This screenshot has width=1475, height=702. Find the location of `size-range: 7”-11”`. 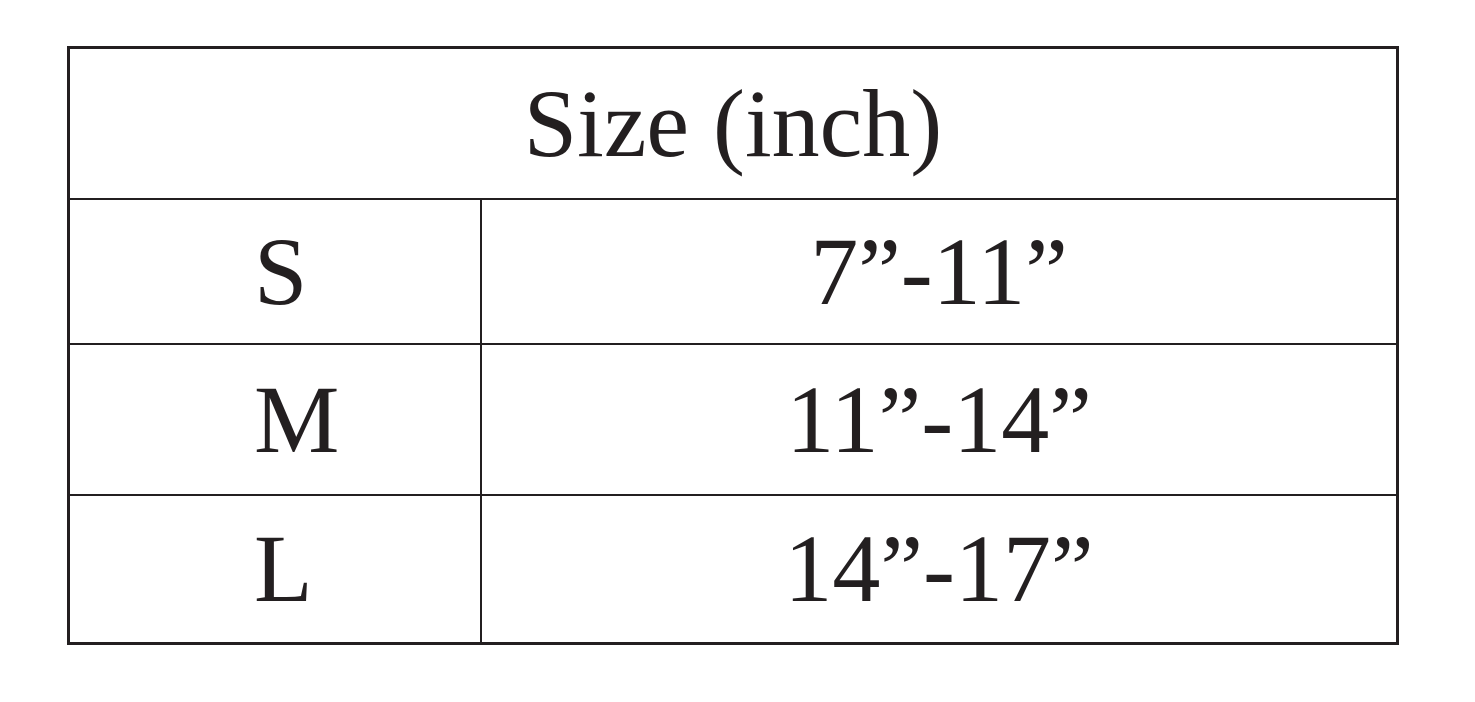

size-range: 7”-11” is located at coordinates (939, 271).